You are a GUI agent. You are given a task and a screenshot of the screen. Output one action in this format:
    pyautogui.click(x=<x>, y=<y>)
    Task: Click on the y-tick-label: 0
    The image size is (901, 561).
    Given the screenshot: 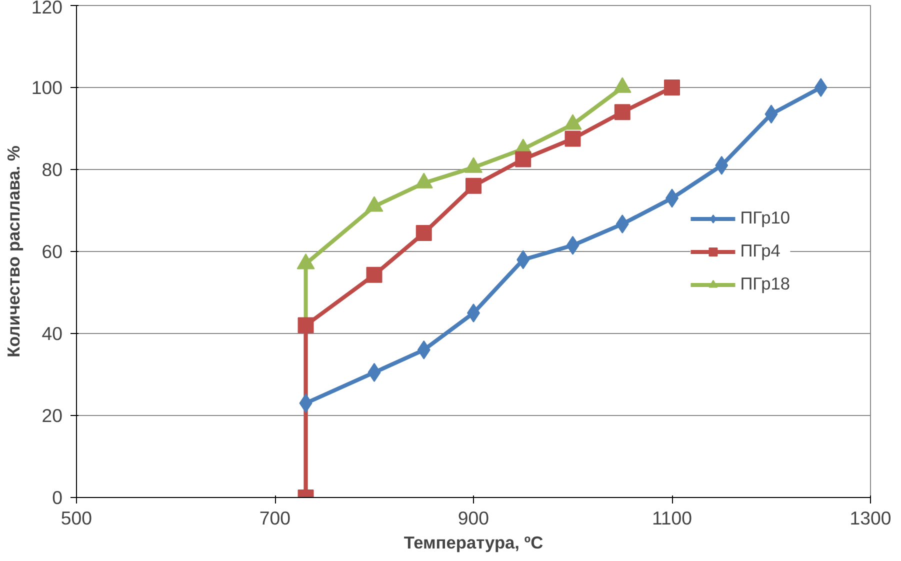 What is the action you would take?
    pyautogui.click(x=57, y=497)
    